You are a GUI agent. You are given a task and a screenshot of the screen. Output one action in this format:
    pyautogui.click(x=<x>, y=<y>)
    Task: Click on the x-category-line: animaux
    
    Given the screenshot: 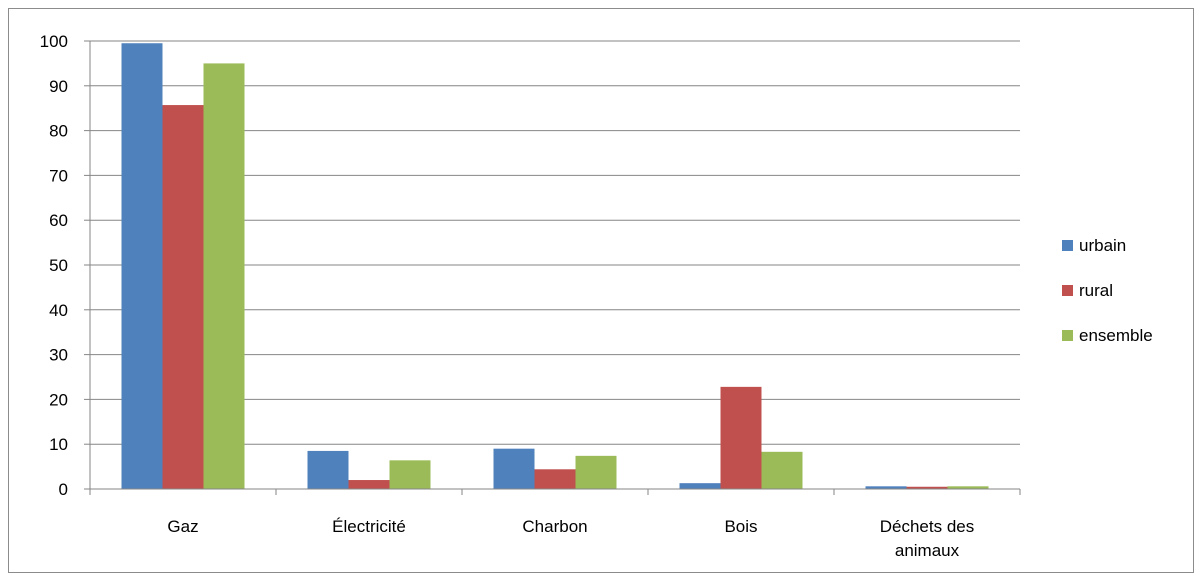 What is the action you would take?
    pyautogui.click(x=927, y=550)
    